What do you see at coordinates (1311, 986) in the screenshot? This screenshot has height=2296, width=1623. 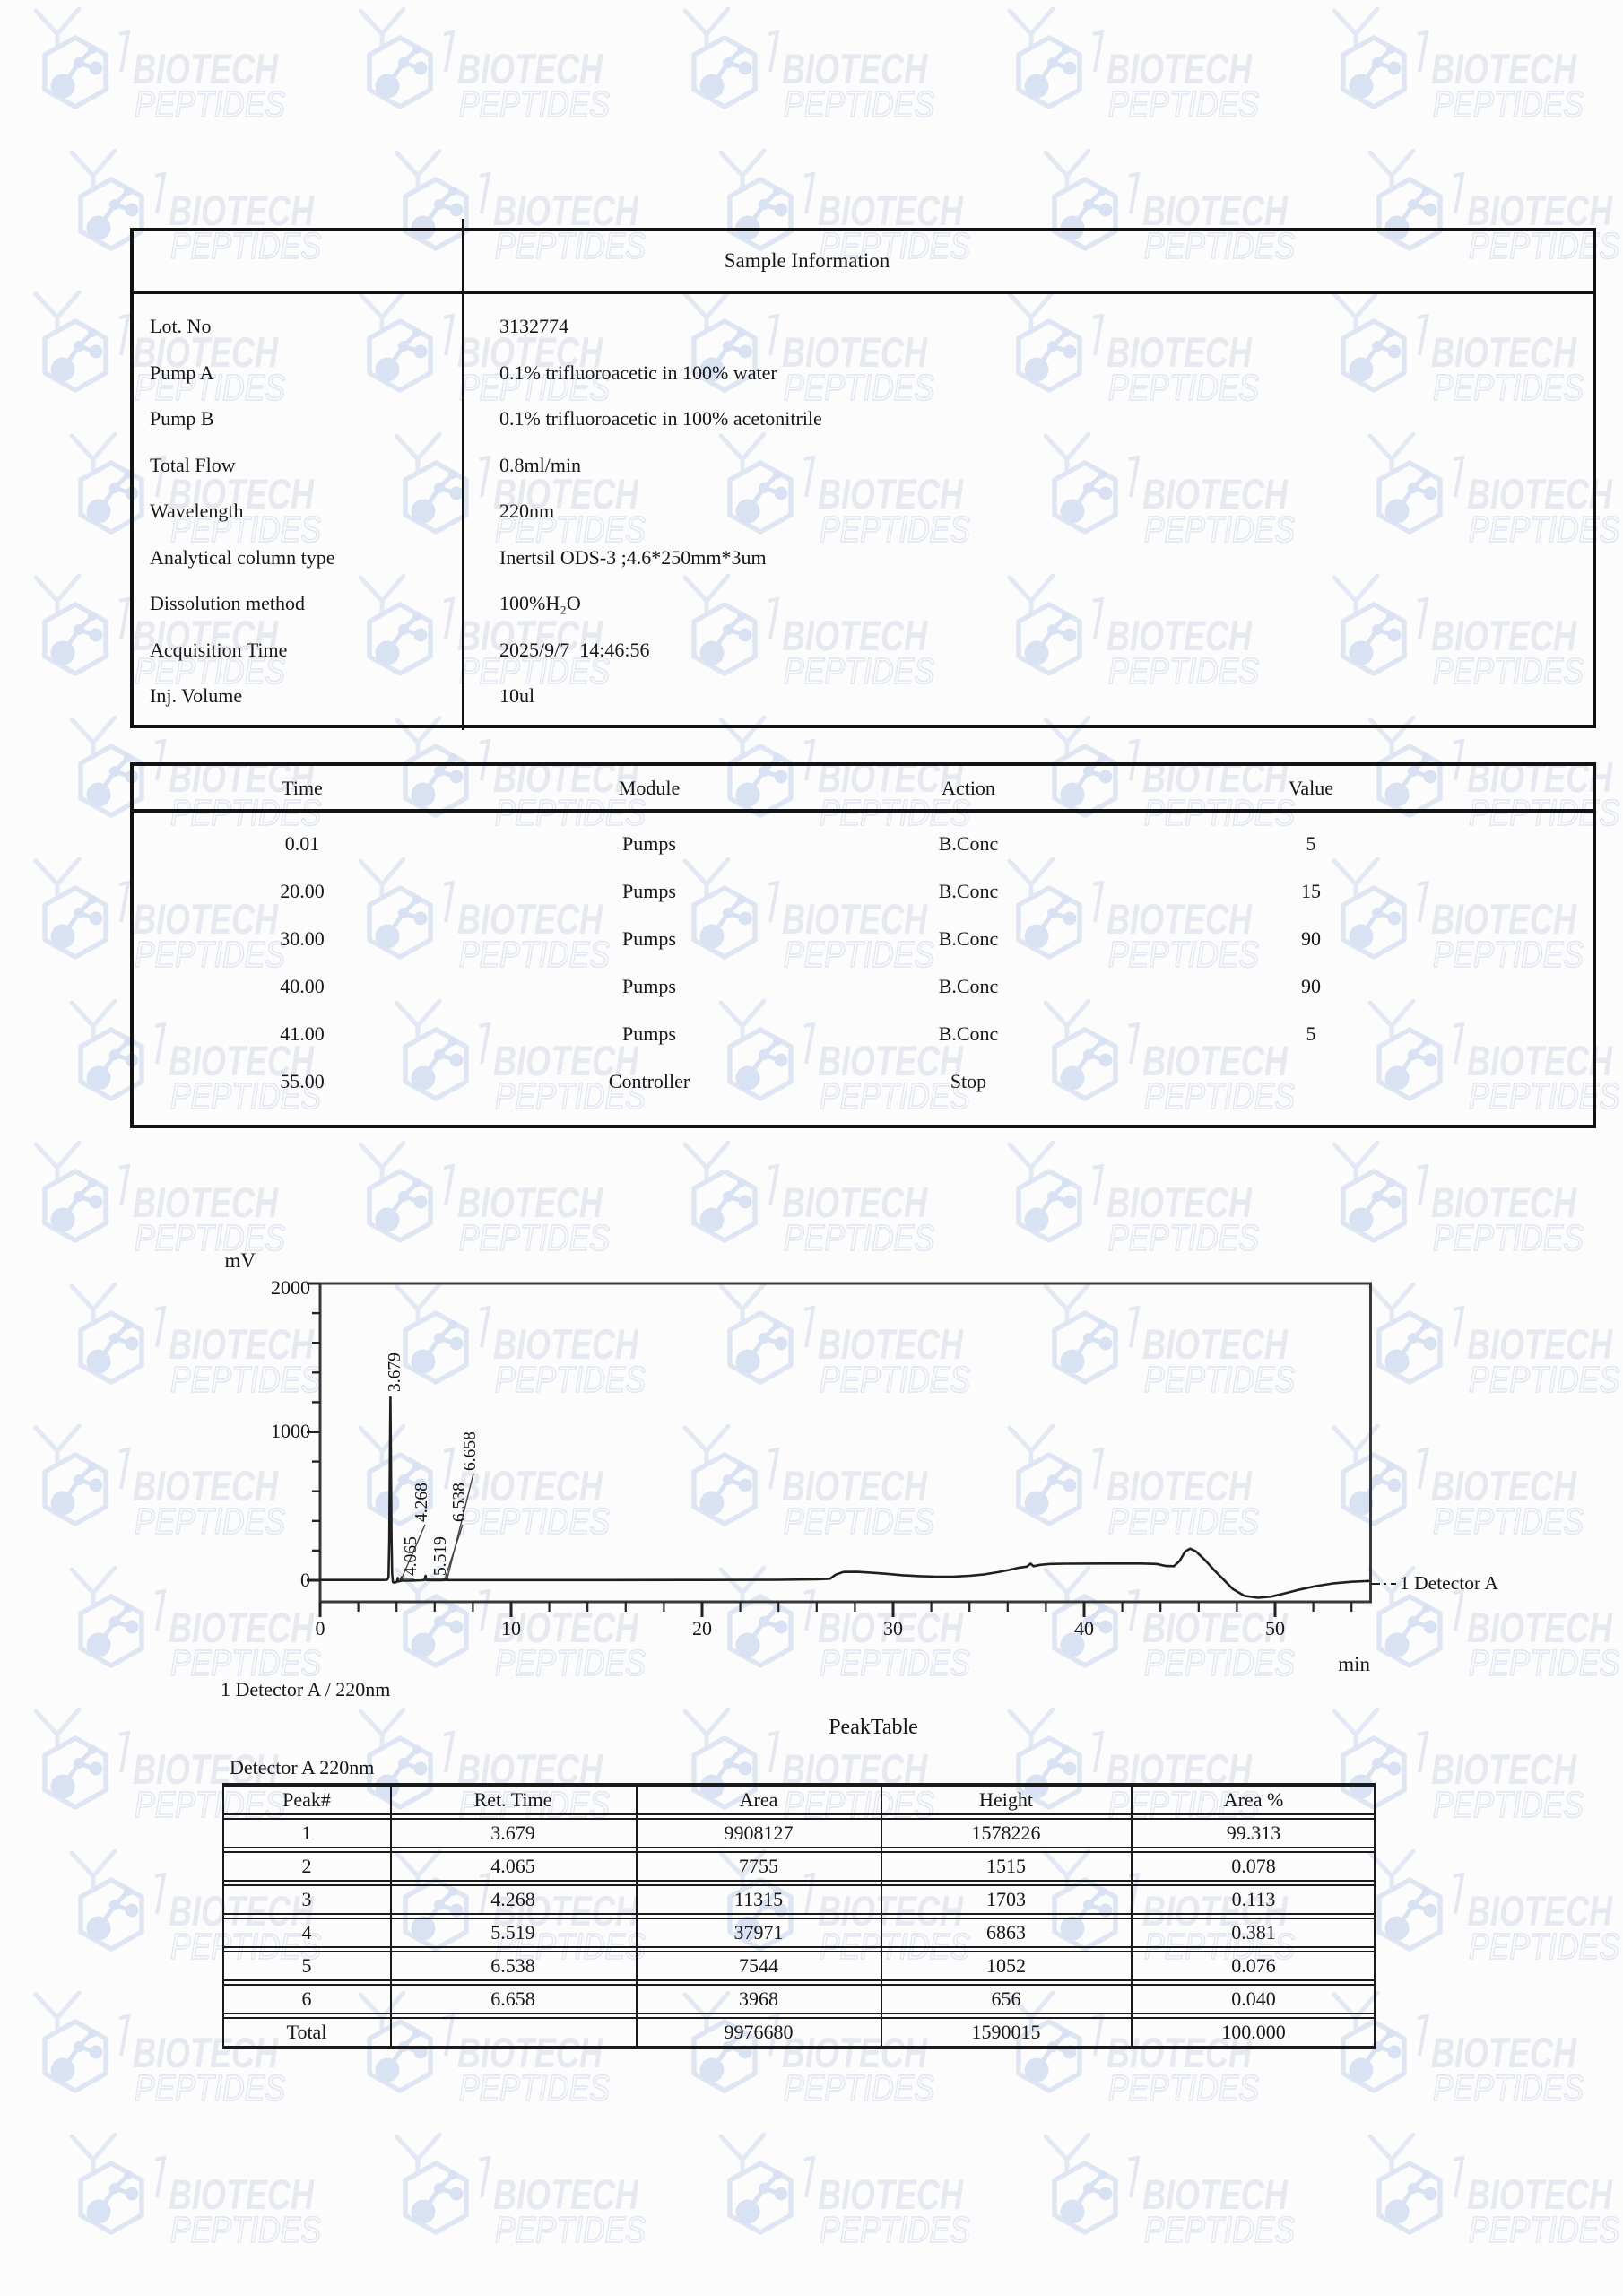 I see `time-program-cell: 90` at bounding box center [1311, 986].